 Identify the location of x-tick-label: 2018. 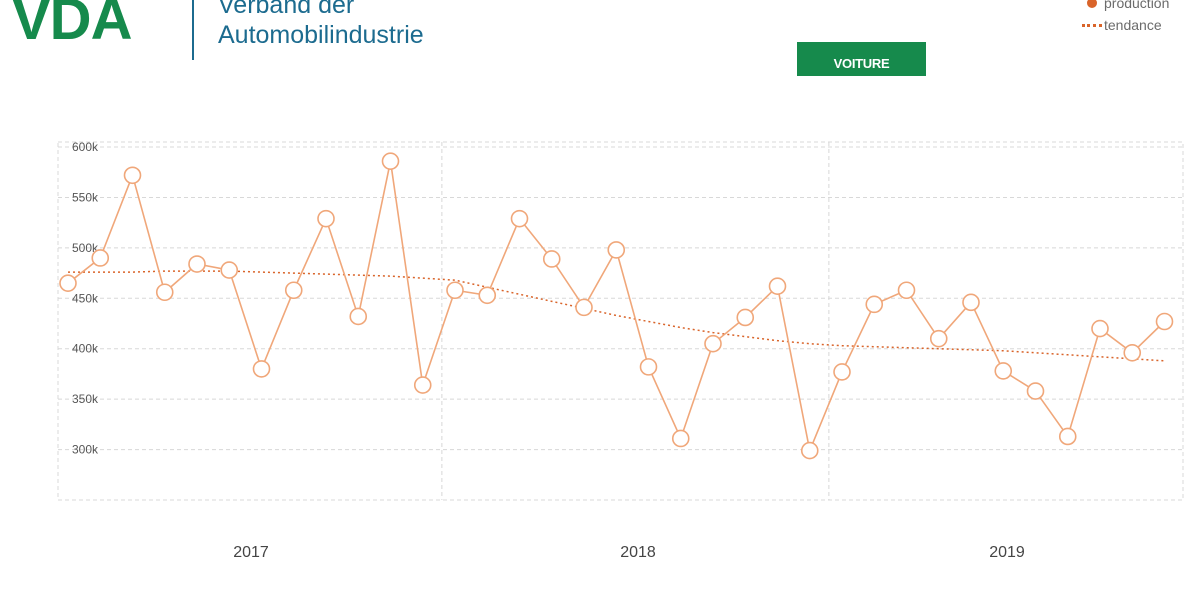
(638, 552).